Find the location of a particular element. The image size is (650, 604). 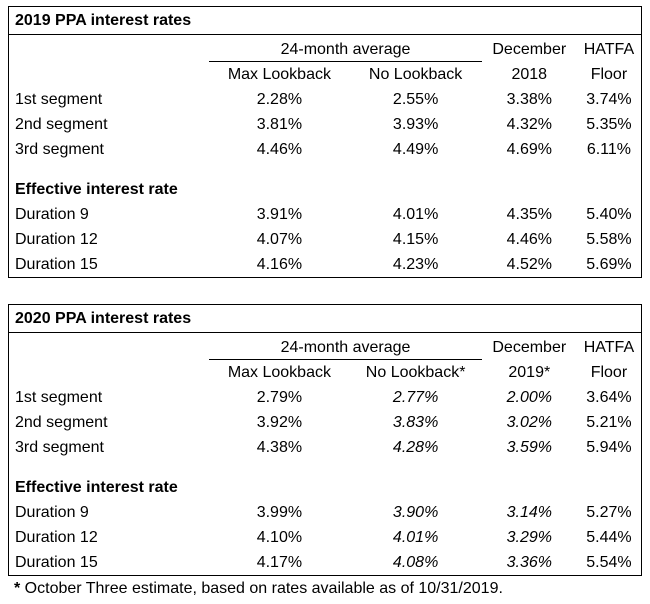

table-row-3rd-segment: 3rd segment 4.46% 4.49% 4.69% 6.11% is located at coordinates (325, 149).